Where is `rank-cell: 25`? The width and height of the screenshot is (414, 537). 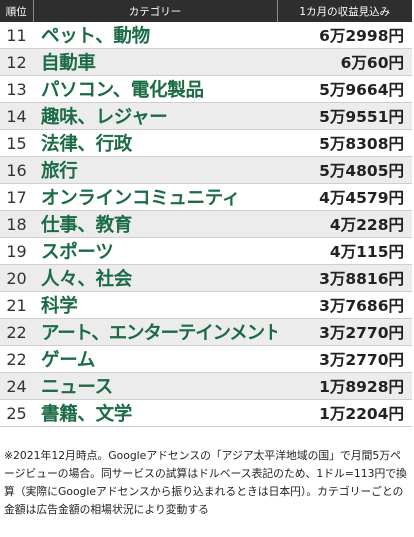
rank-cell: 25 is located at coordinates (16, 413).